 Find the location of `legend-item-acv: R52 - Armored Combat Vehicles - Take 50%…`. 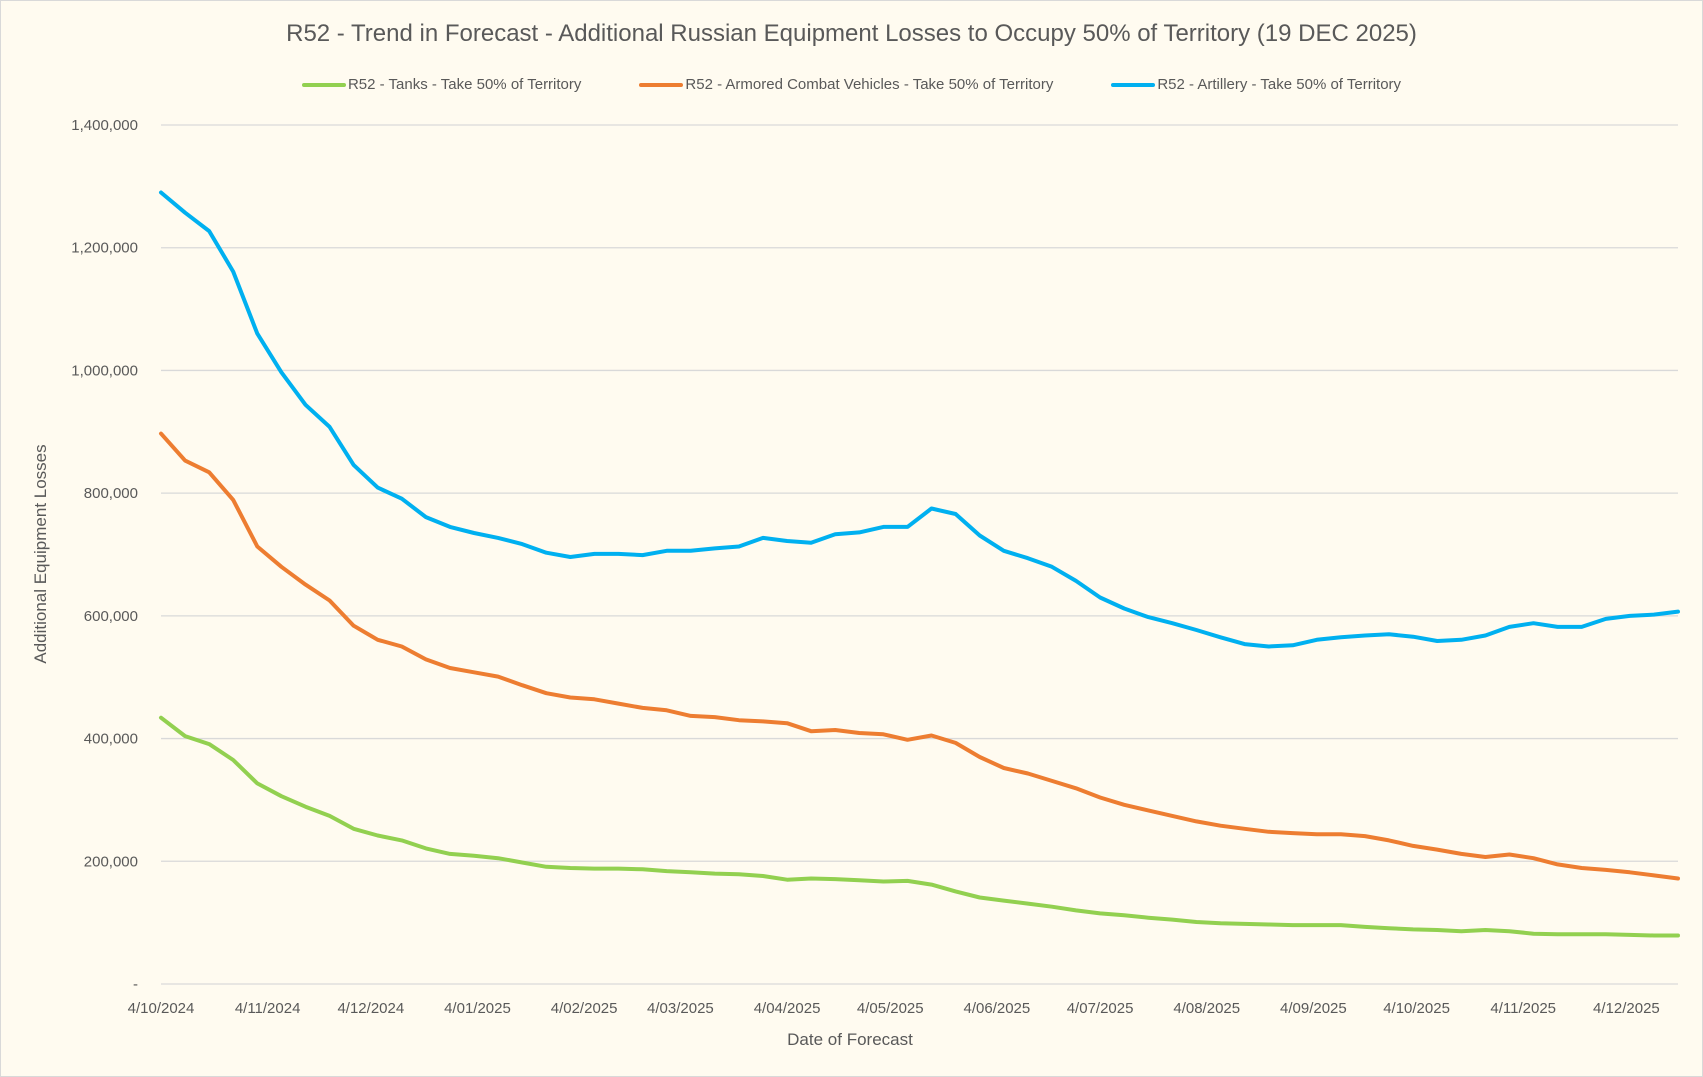

legend-item-acv: R52 - Armored Combat Vehicles - Take 50%… is located at coordinates (846, 84).